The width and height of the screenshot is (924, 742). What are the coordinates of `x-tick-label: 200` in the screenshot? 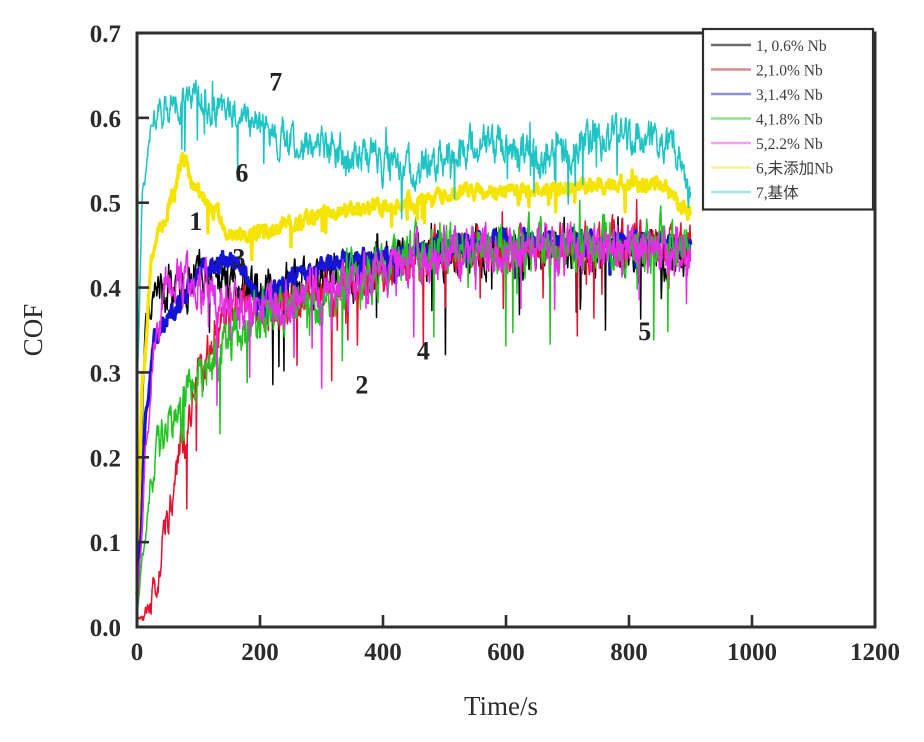 It's located at (260, 652).